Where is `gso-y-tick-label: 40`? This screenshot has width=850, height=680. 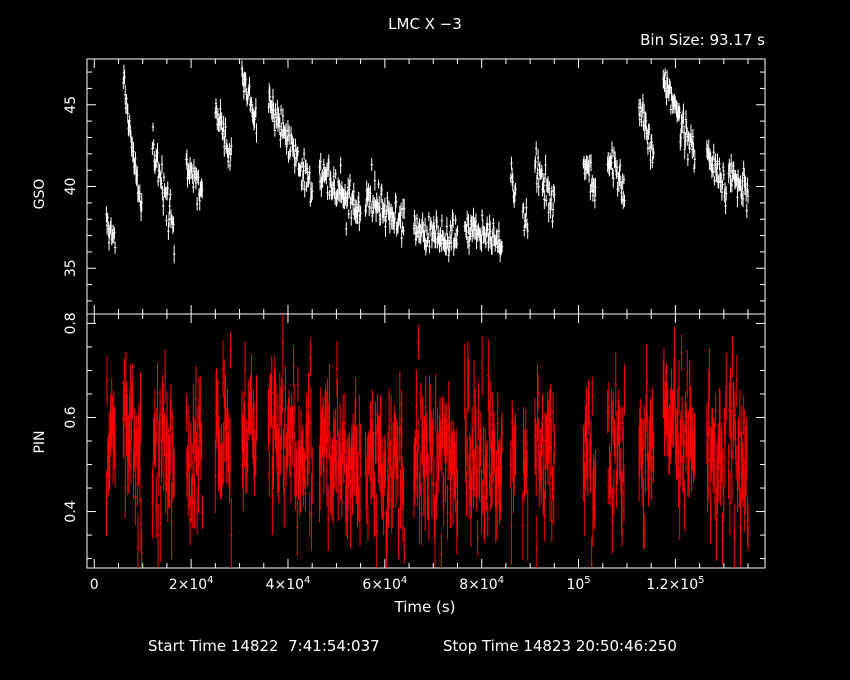
gso-y-tick-label: 40 is located at coordinates (71, 187).